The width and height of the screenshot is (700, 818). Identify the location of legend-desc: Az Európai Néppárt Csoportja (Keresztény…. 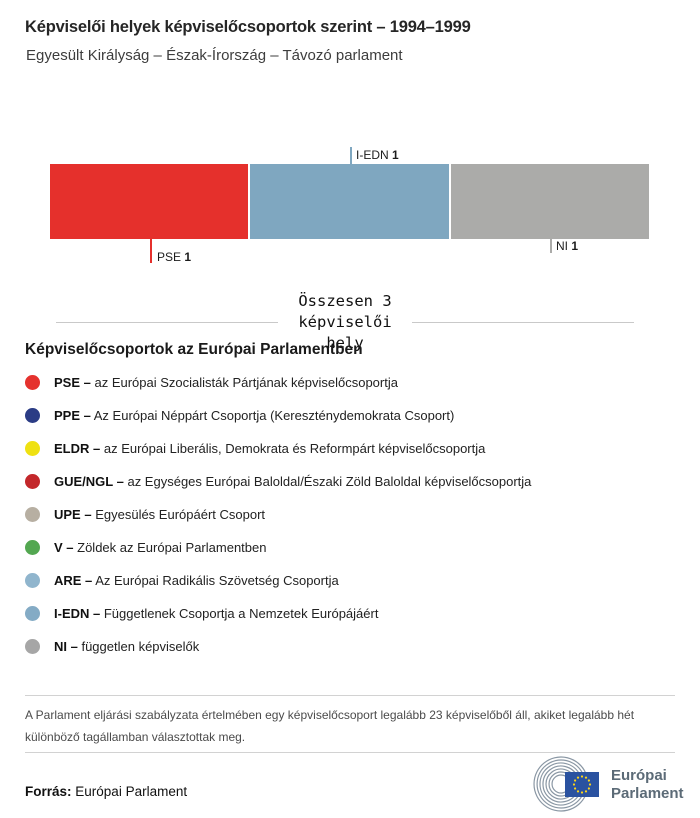
(274, 415).